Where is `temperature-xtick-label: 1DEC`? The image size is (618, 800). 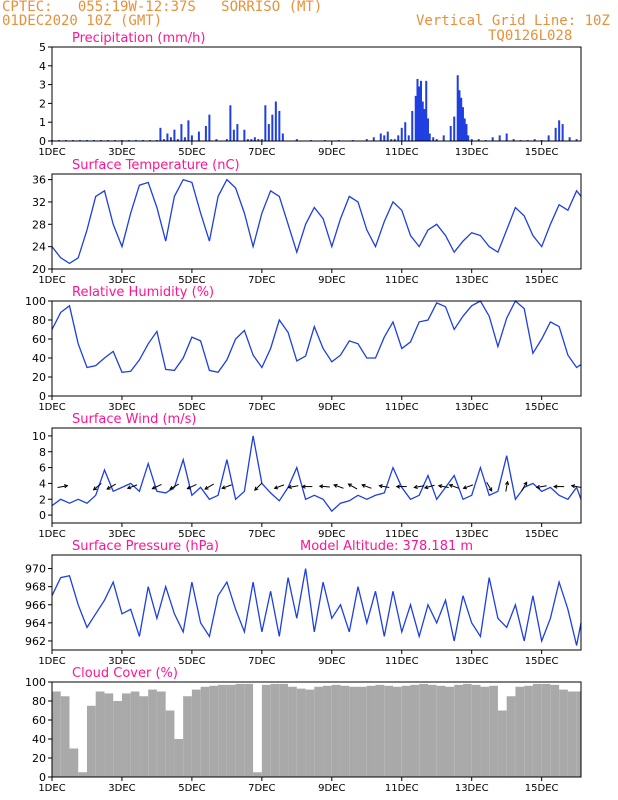
temperature-xtick-label: 1DEC is located at coordinates (51, 280).